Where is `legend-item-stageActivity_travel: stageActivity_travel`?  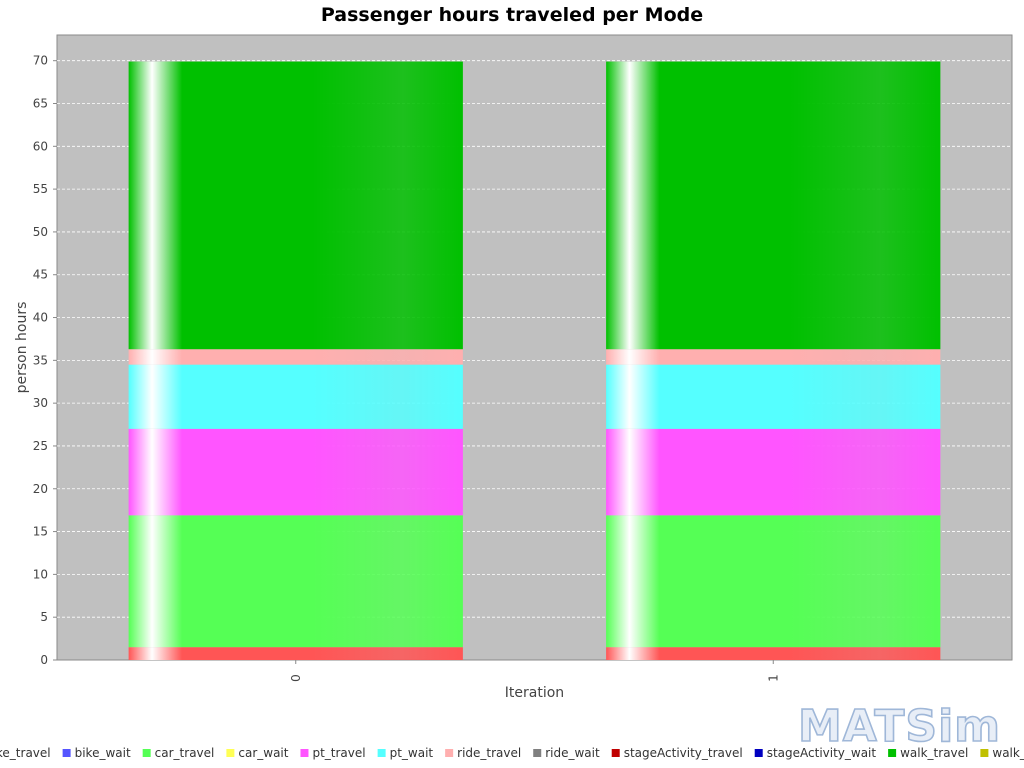
legend-item-stageActivity_travel: stageActivity_travel is located at coordinates (677, 753).